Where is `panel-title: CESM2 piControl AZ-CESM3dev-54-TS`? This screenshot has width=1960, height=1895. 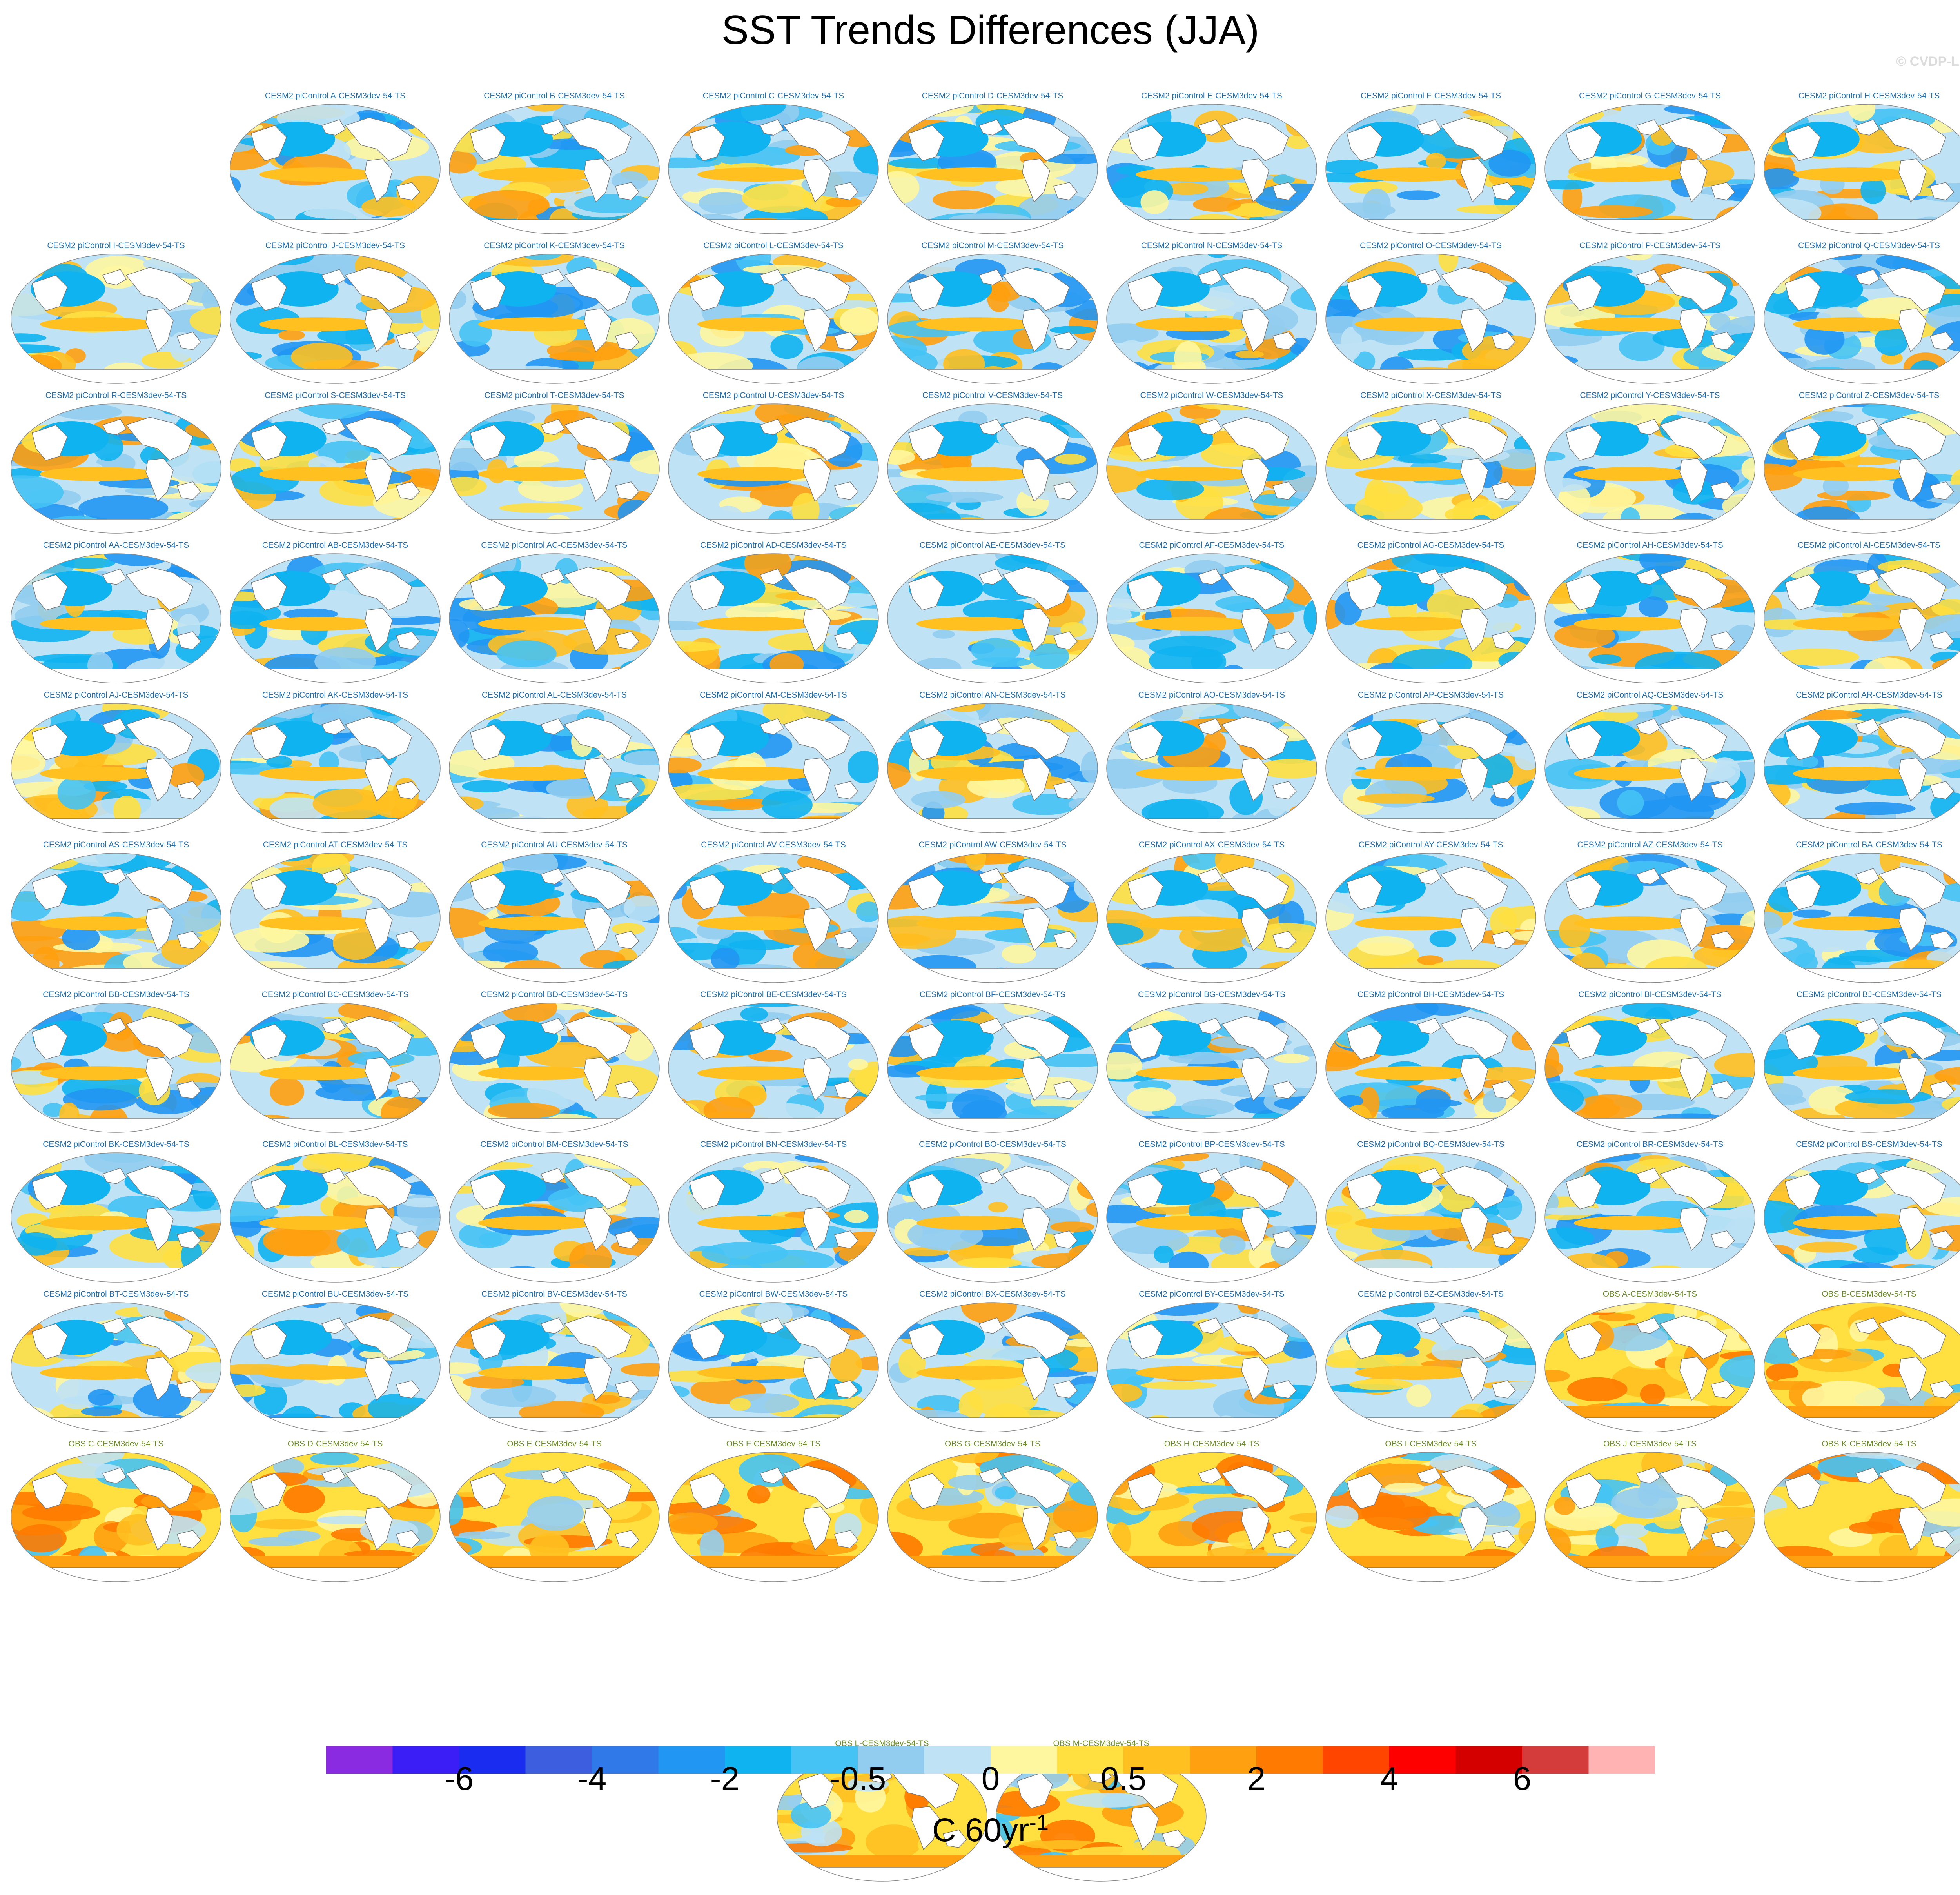 panel-title: CESM2 piControl AZ-CESM3dev-54-TS is located at coordinates (1650, 845).